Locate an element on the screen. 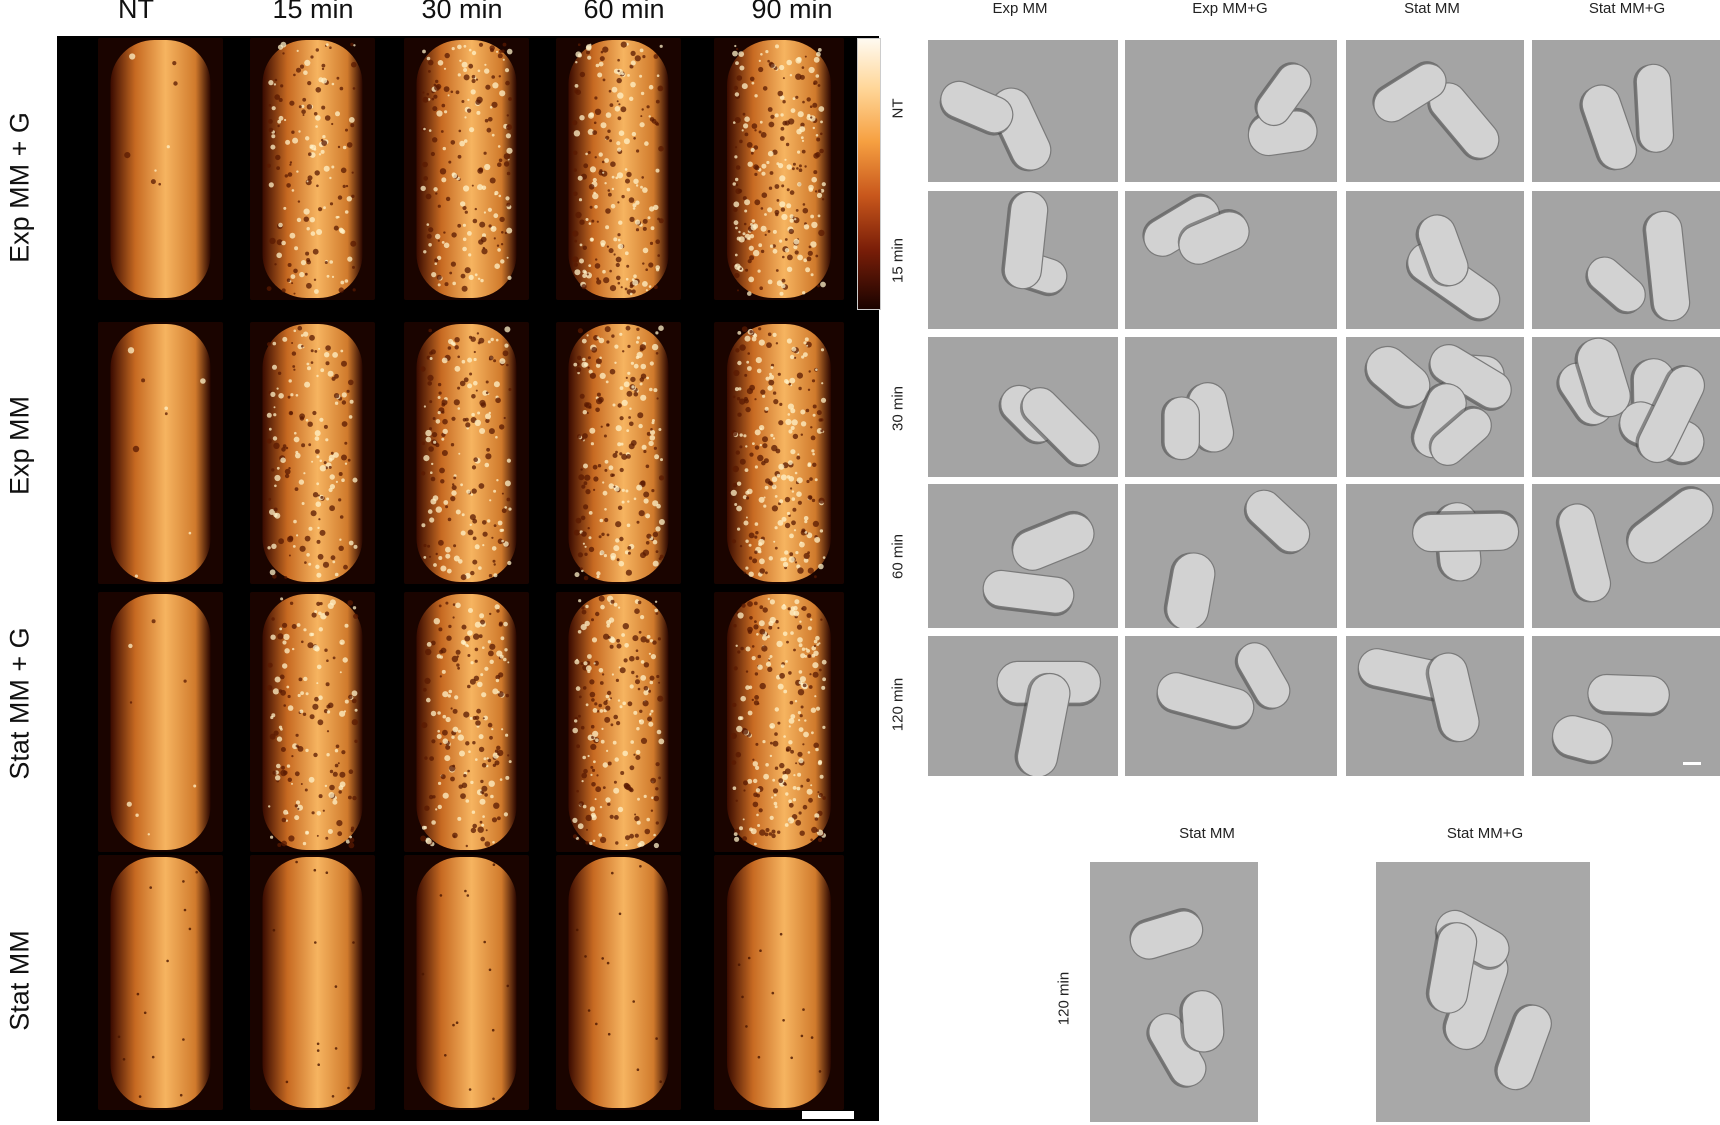  afm-col-label-60: 60 min is located at coordinates (624, 12).